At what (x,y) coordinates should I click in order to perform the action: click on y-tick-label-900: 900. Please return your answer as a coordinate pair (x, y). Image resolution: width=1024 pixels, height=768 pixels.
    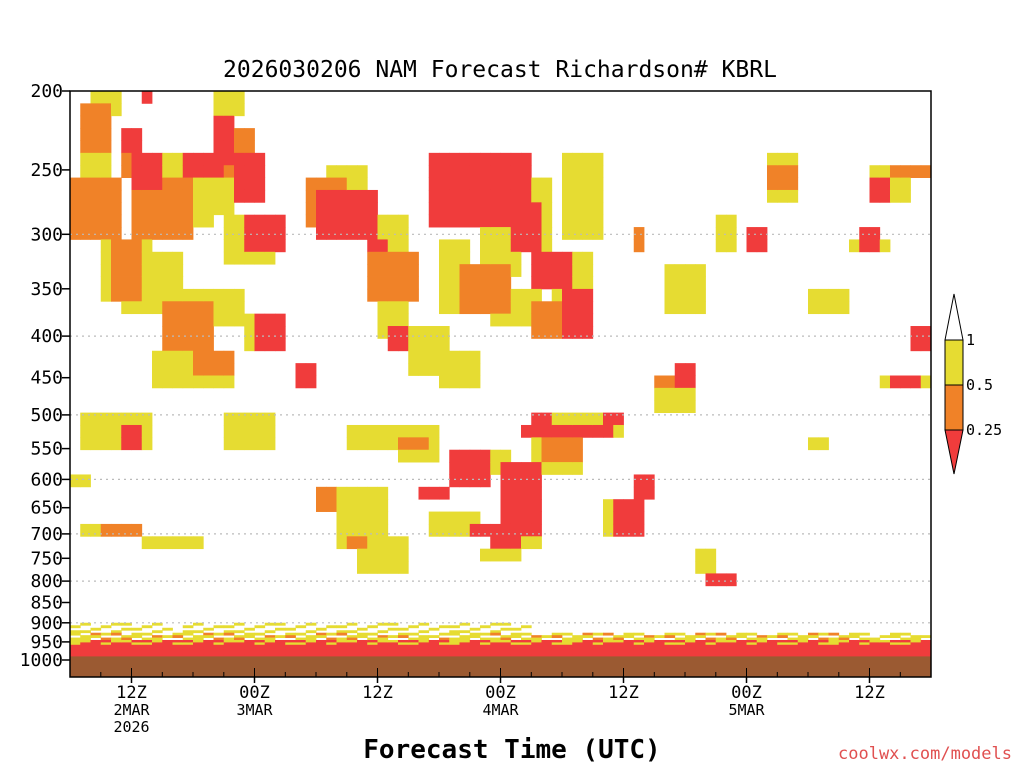
    Looking at the image, I should click on (46, 623).